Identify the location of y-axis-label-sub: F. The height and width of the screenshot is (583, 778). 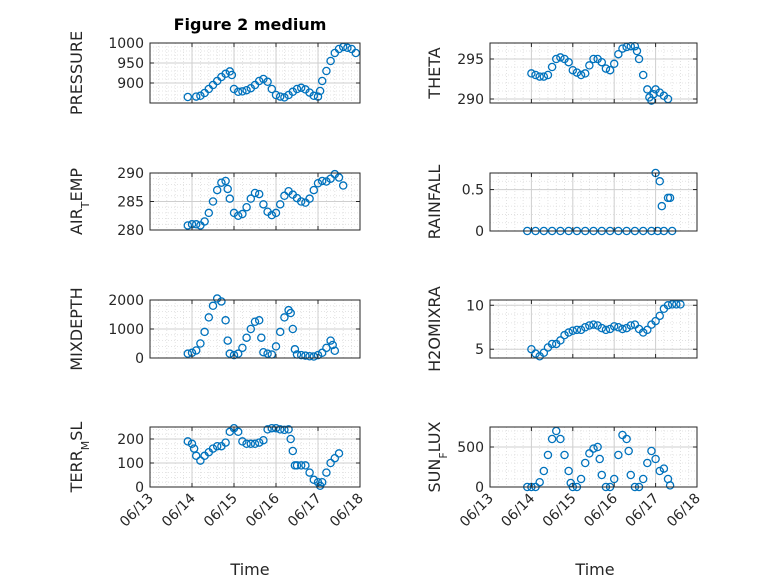
(443, 455).